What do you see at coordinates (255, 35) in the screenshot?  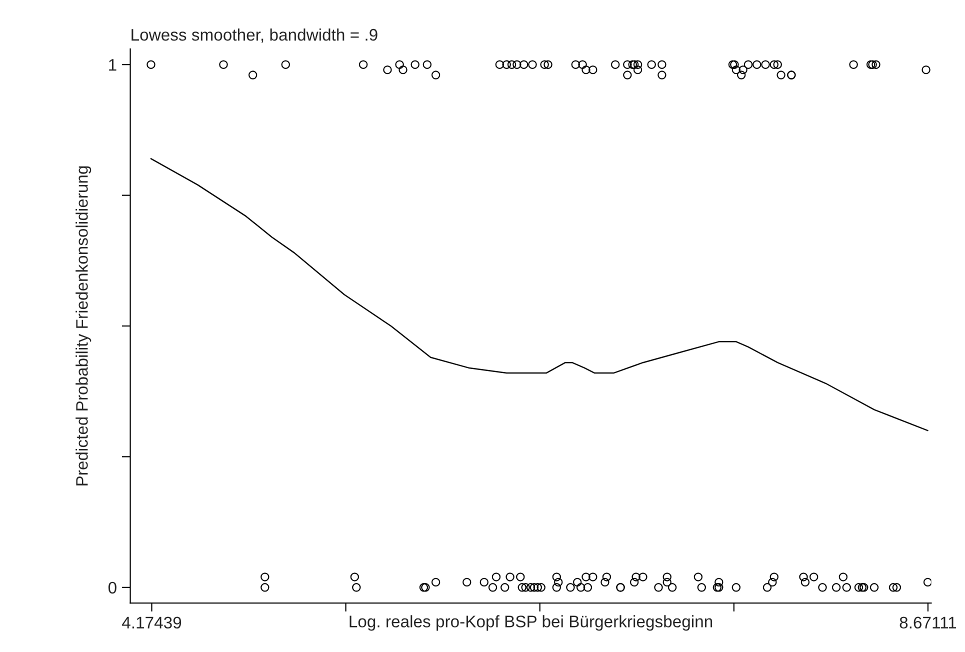 I see `chart-title: Lowess smoother, bandwidth = .9` at bounding box center [255, 35].